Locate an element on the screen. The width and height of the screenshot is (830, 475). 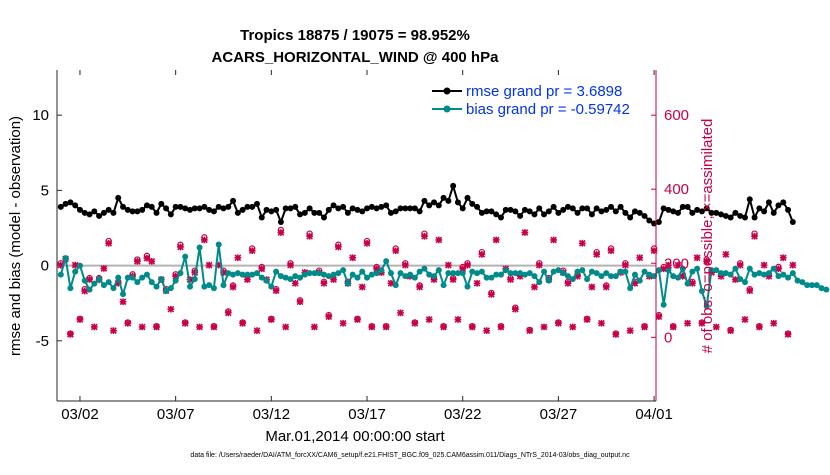
y2-axis-label: # of obs: o=possible; ×=assimilated is located at coordinates (707, 236).